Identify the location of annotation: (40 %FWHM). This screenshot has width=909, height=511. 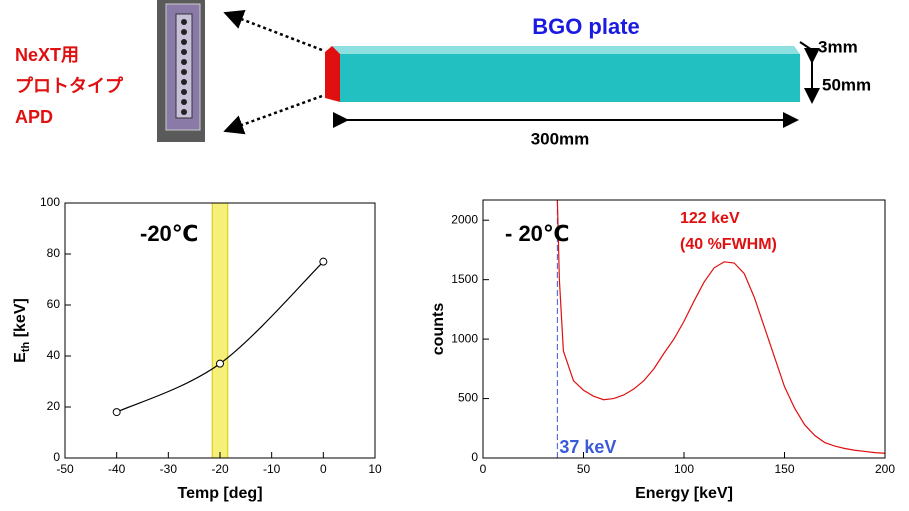
(728, 244).